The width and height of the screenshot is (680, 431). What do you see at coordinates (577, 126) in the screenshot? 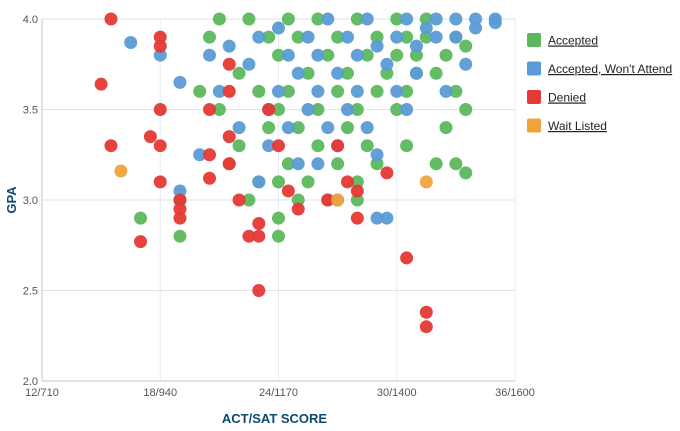
I see `legend-item-wait-listed: Wait Listed` at bounding box center [577, 126].